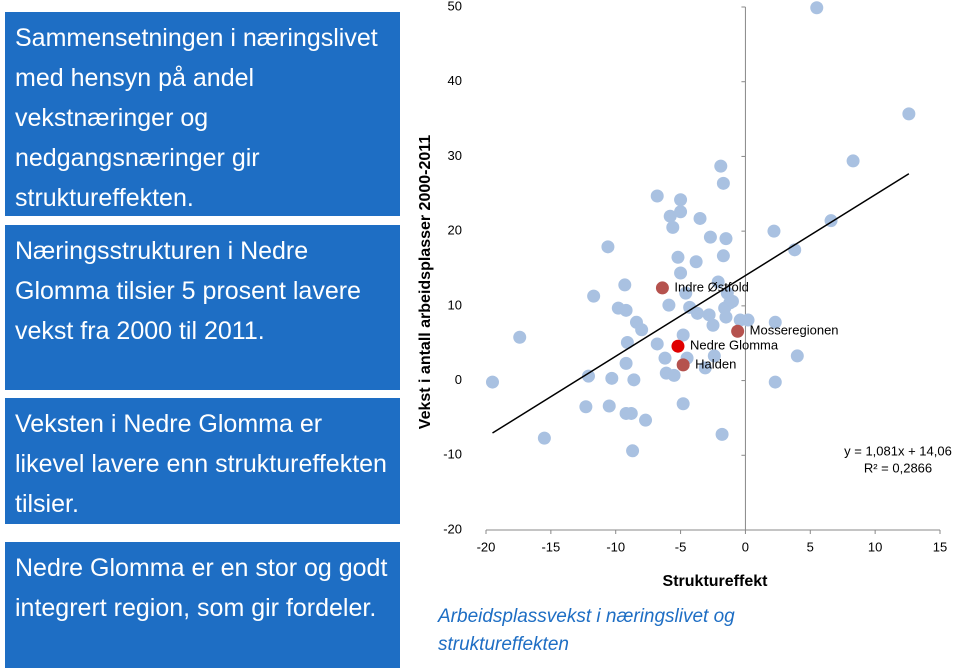 This screenshot has height=672, width=960. I want to click on x-tick-label: 10, so click(875, 546).